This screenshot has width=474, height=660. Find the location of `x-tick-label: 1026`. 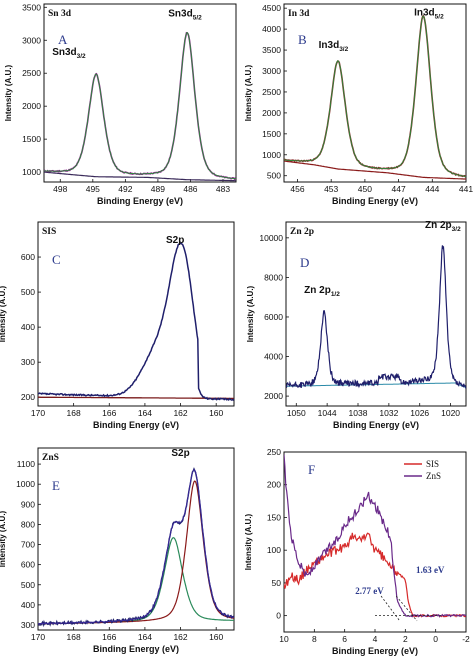

x-tick-label: 1026 is located at coordinates (419, 413).